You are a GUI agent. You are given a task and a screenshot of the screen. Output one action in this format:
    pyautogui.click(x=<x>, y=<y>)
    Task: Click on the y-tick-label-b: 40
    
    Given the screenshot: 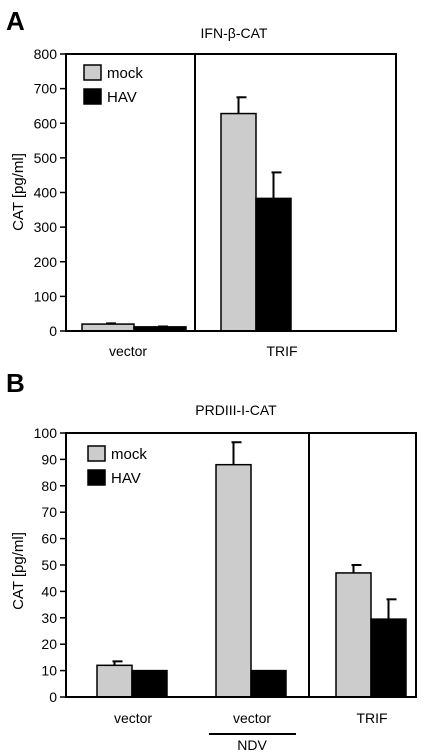 What is the action you would take?
    pyautogui.click(x=49, y=591)
    